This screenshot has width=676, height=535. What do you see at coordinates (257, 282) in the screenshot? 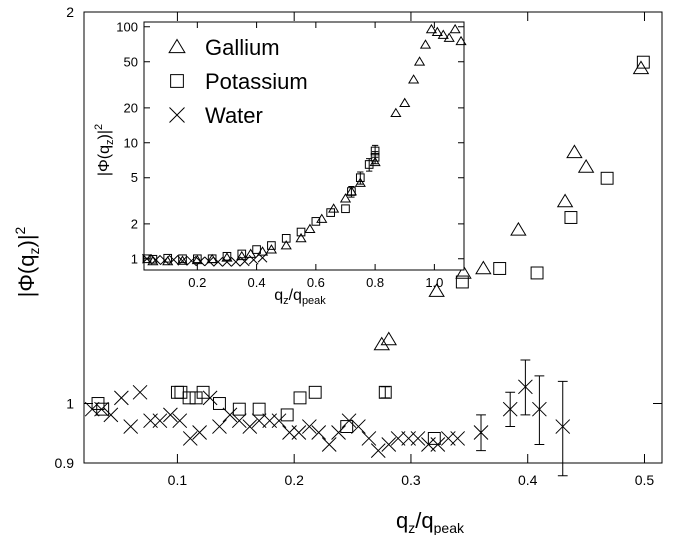
I see `inset-x-tick-label: 0.4` at bounding box center [257, 282].